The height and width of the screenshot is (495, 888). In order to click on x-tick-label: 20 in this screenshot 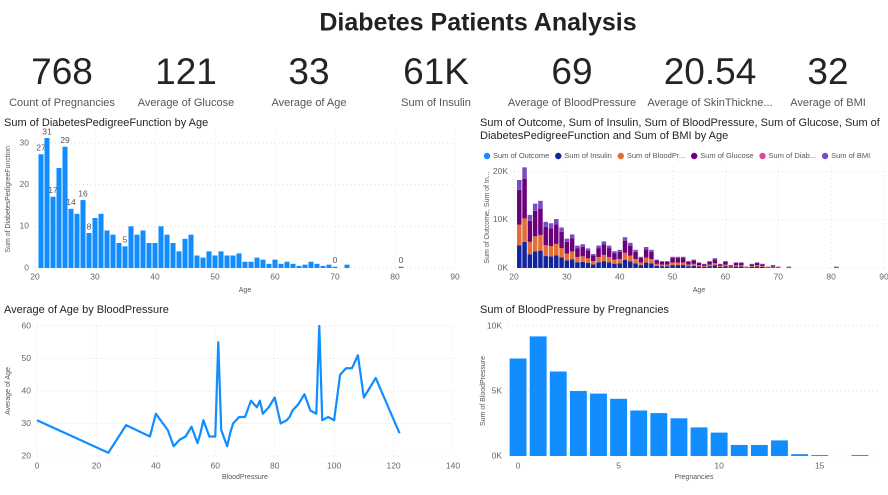, I will do `click(97, 465)`.